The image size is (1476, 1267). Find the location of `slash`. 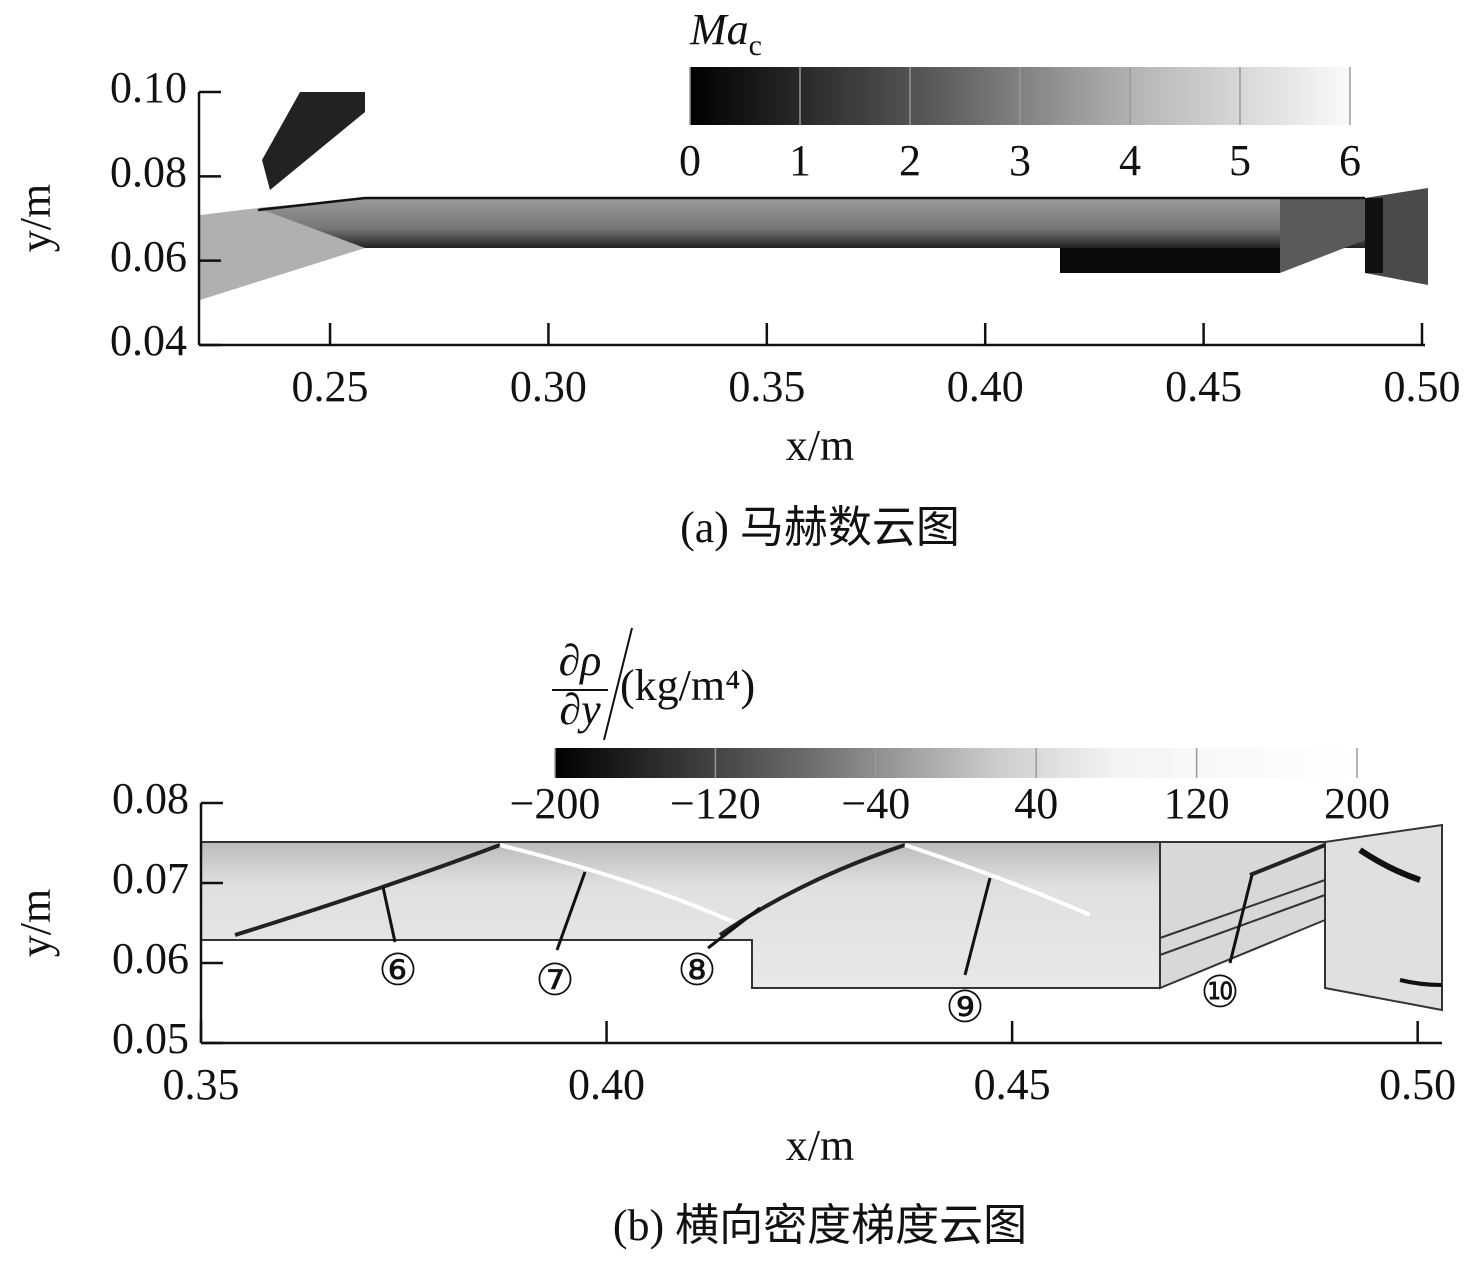

slash is located at coordinates (618, 684).